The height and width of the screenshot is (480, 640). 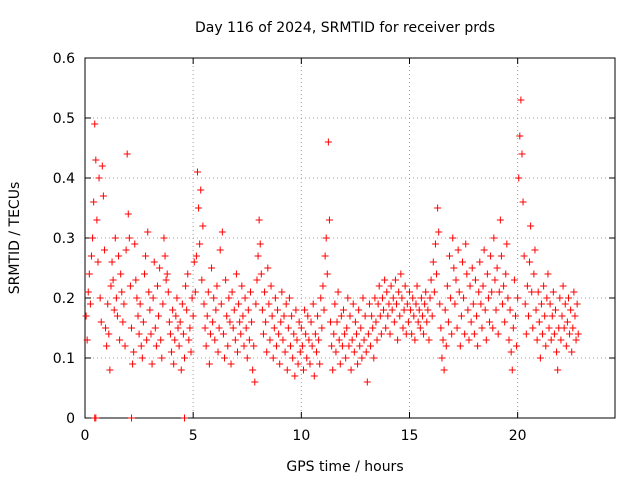 I want to click on y-tick-label: 0, so click(x=70, y=419).